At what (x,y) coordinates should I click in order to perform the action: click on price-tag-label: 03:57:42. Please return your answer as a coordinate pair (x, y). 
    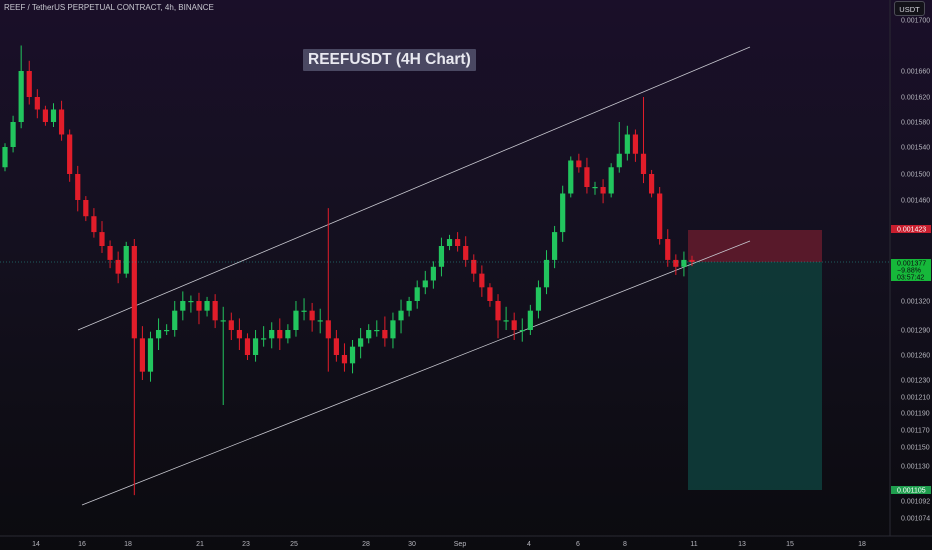
    Looking at the image, I should click on (910, 277).